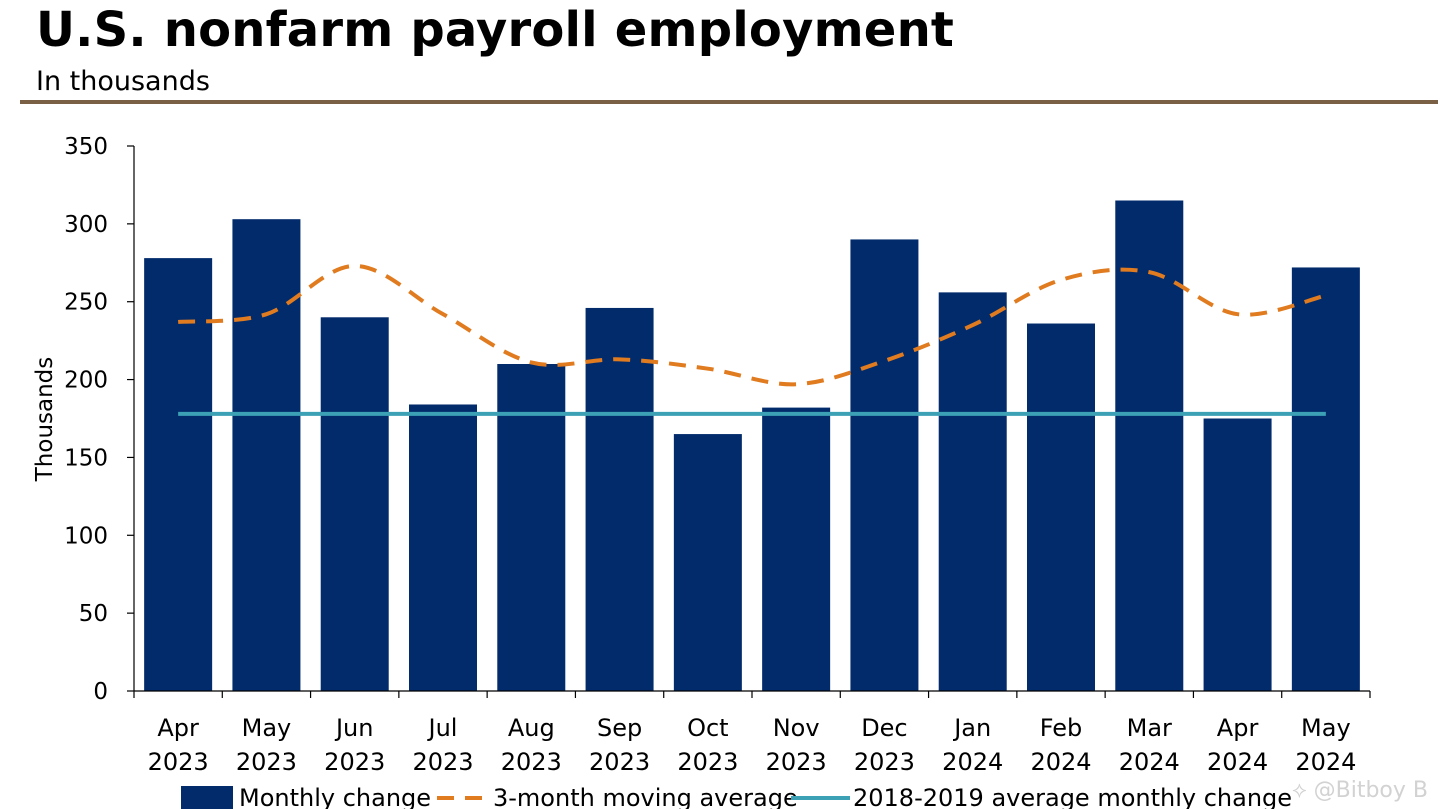 The width and height of the screenshot is (1440, 809). I want to click on legend-bar-swatch, so click(207, 797).